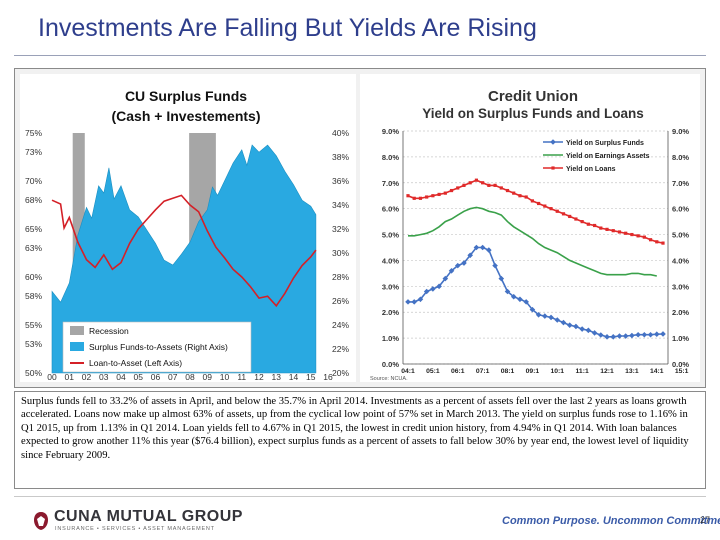 Image resolution: width=720 pixels, height=540 pixels. Describe the element at coordinates (390, 131) in the screenshot. I see `right-left-tick-label: 9.0%` at that location.